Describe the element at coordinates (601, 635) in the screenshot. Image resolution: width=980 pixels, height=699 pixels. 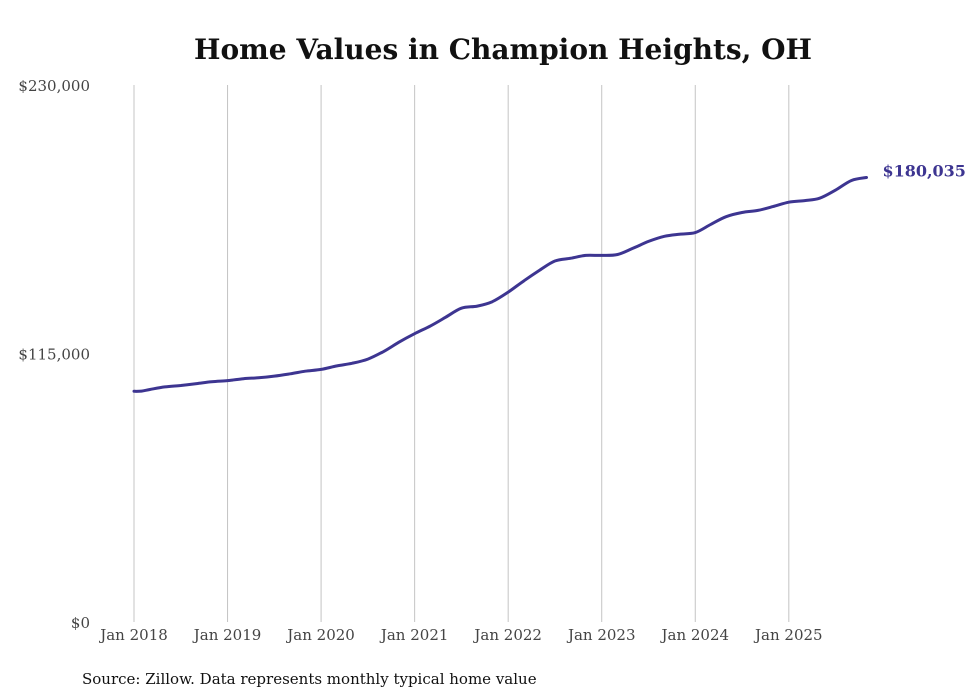
I see `x-tick-label: Jan 2023` at that location.